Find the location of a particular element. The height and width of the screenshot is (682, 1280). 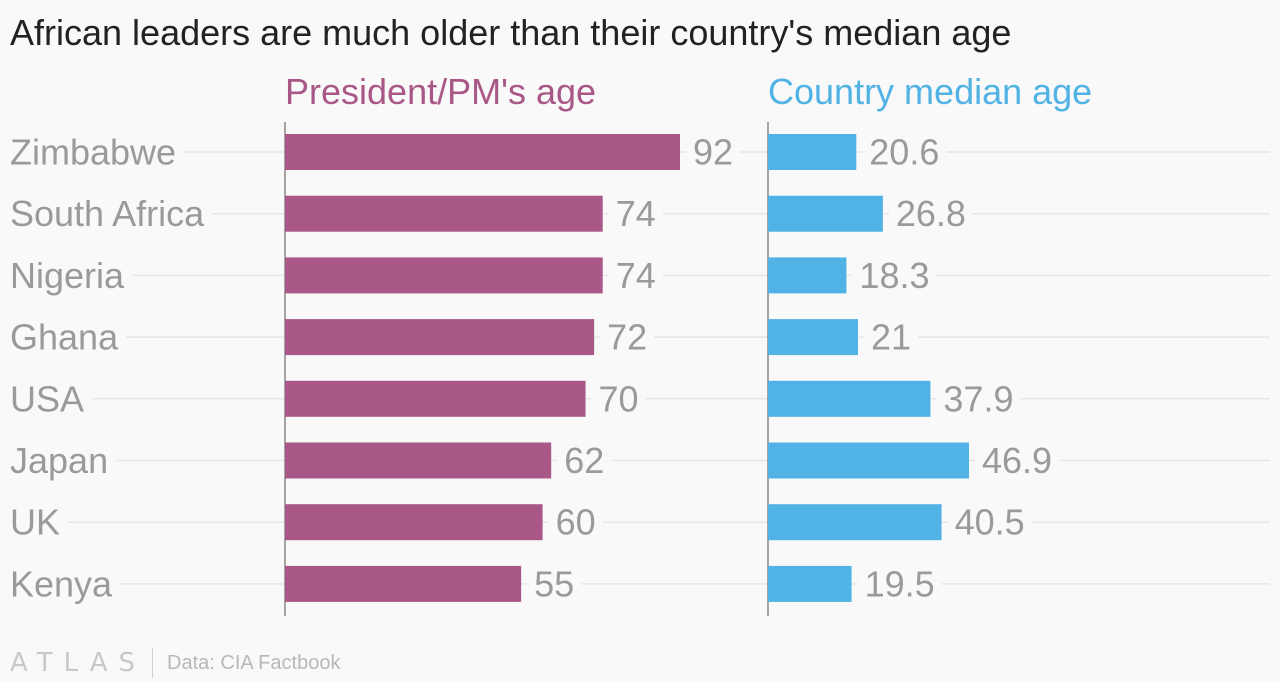

value-label: 37.9 is located at coordinates (978, 398).